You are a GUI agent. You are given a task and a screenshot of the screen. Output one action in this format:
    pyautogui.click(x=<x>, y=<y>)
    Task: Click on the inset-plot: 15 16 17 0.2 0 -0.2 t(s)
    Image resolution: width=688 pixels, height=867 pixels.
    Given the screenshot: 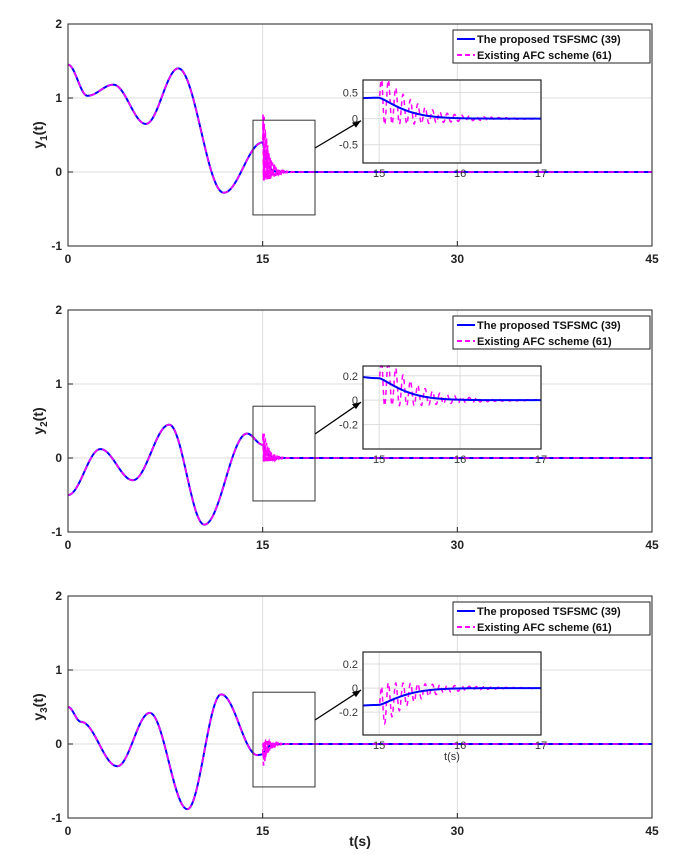 What is the action you would take?
    pyautogui.click(x=443, y=707)
    